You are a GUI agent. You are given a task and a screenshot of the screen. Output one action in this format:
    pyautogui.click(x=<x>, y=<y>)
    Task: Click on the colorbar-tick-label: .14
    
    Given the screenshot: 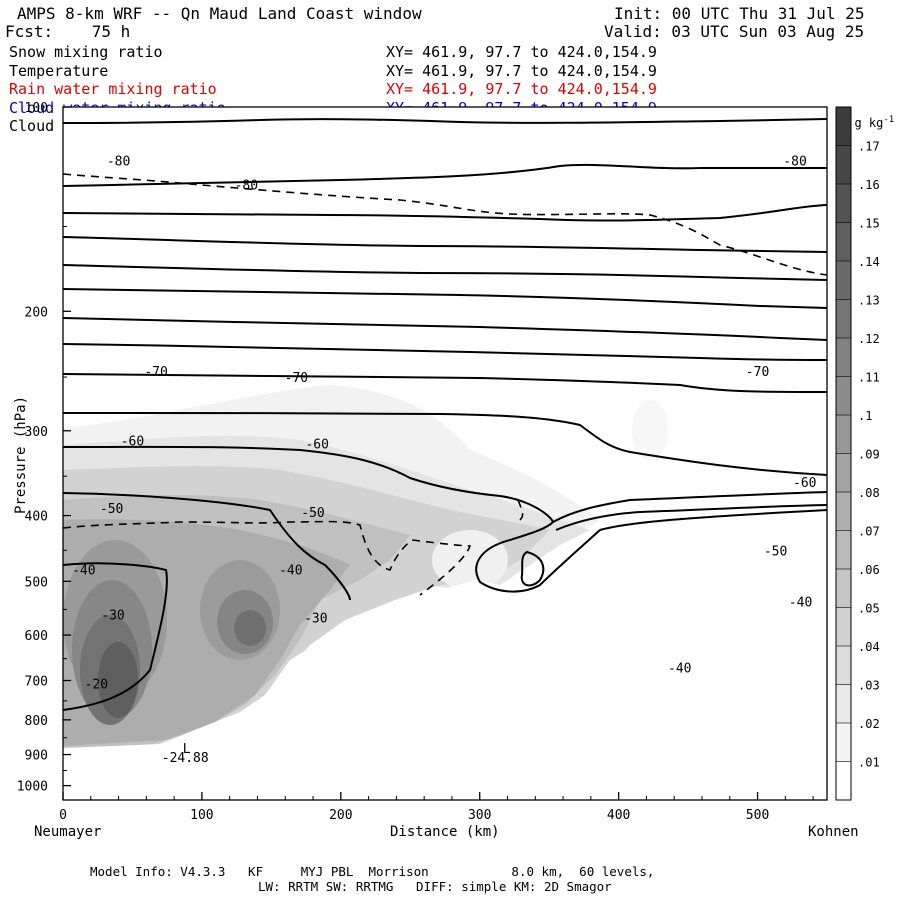 What is the action you would take?
    pyautogui.click(x=869, y=262)
    